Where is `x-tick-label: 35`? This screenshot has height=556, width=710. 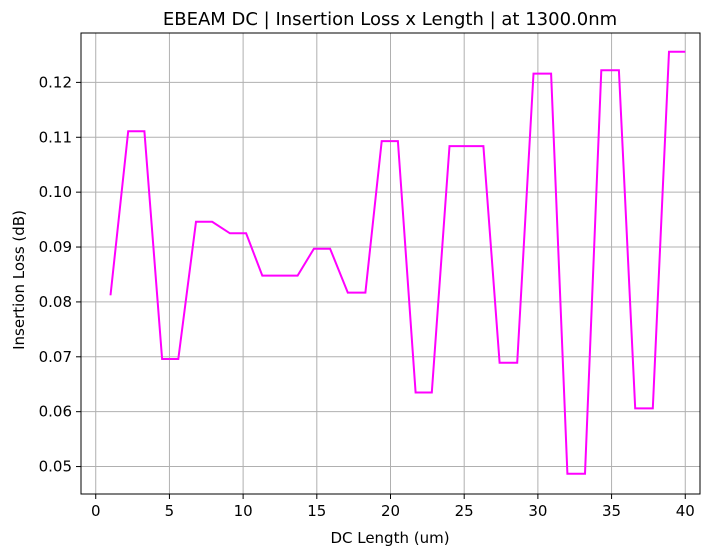 x-tick-label: 35 is located at coordinates (611, 511).